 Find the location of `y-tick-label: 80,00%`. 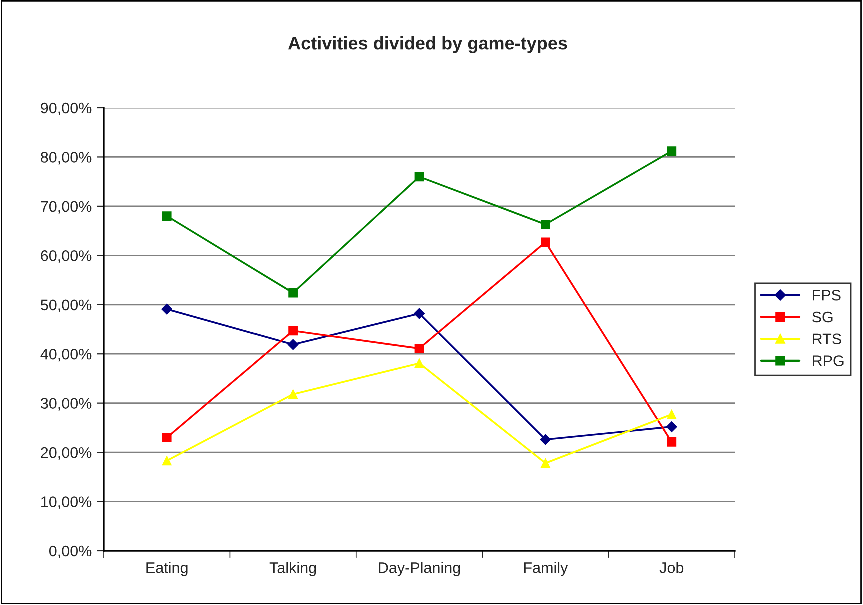

y-tick-label: 80,00% is located at coordinates (66, 158).